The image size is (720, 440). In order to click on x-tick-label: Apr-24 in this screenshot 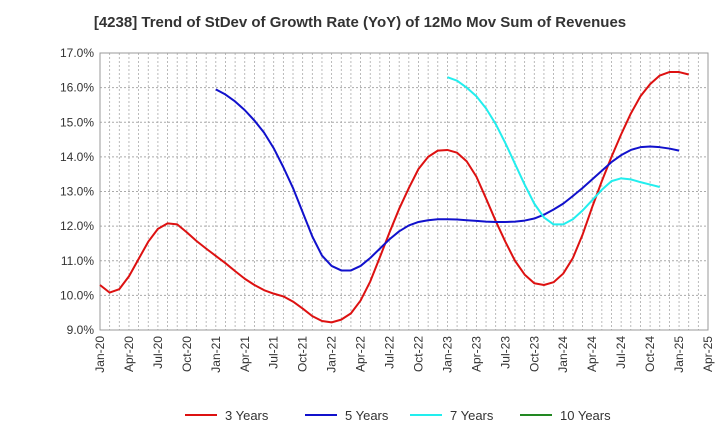, I will do `click(592, 354)`.